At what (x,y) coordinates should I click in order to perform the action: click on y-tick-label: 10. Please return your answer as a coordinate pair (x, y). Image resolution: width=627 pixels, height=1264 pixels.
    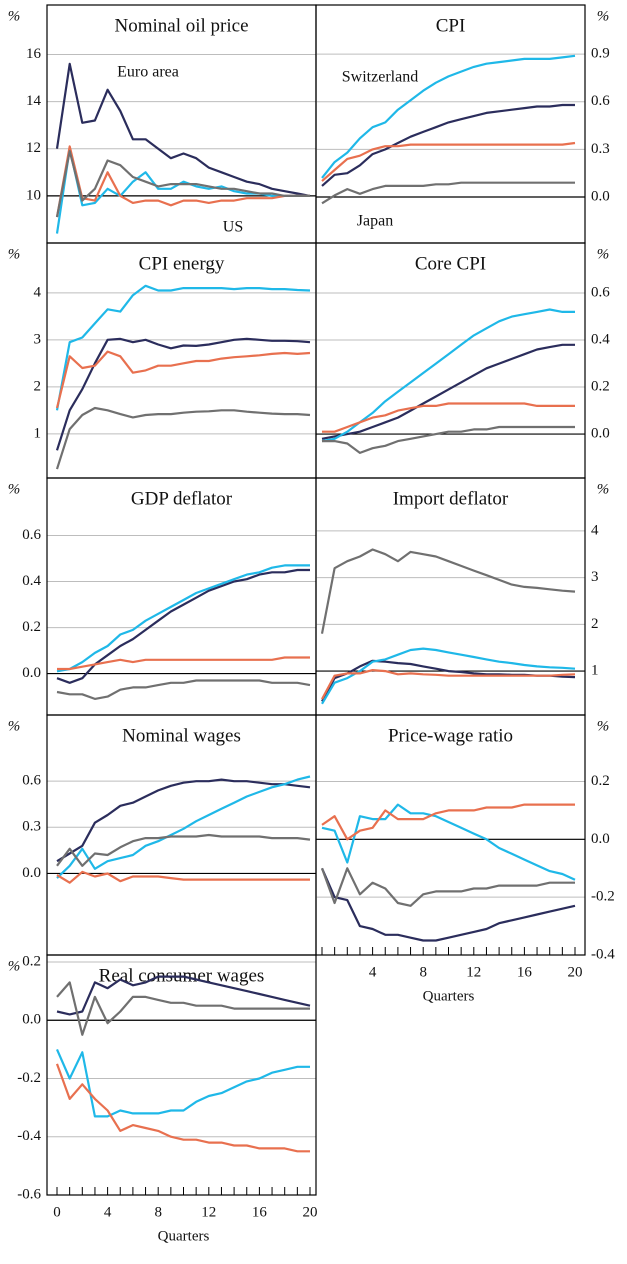
    Looking at the image, I should click on (33, 195).